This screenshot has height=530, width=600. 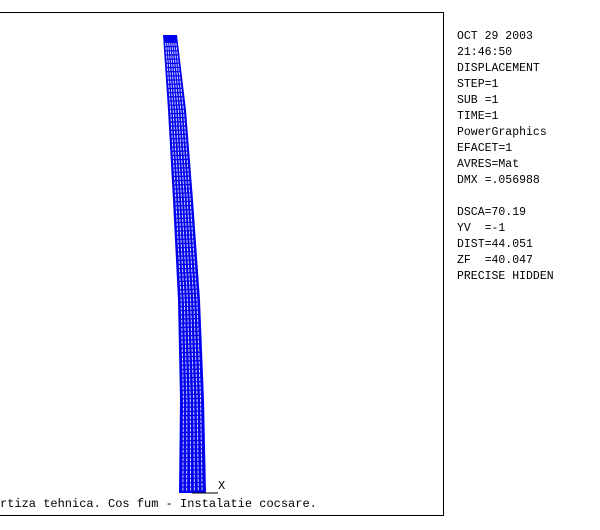 What do you see at coordinates (498, 68) in the screenshot?
I see `info-line: DISPLACEMENT` at bounding box center [498, 68].